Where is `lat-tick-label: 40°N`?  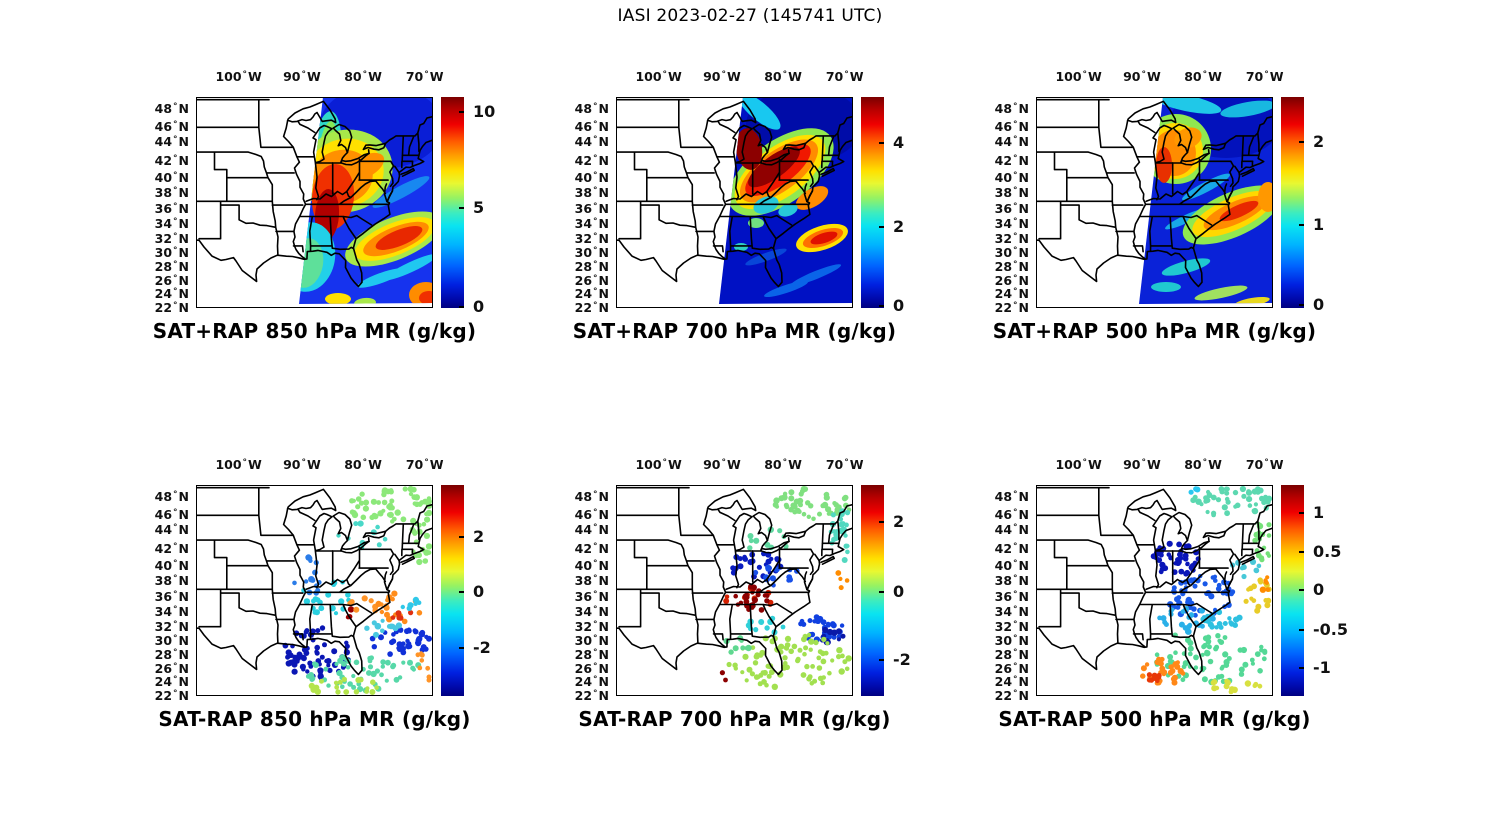
lat-tick-label: 40°N is located at coordinates (591, 177).